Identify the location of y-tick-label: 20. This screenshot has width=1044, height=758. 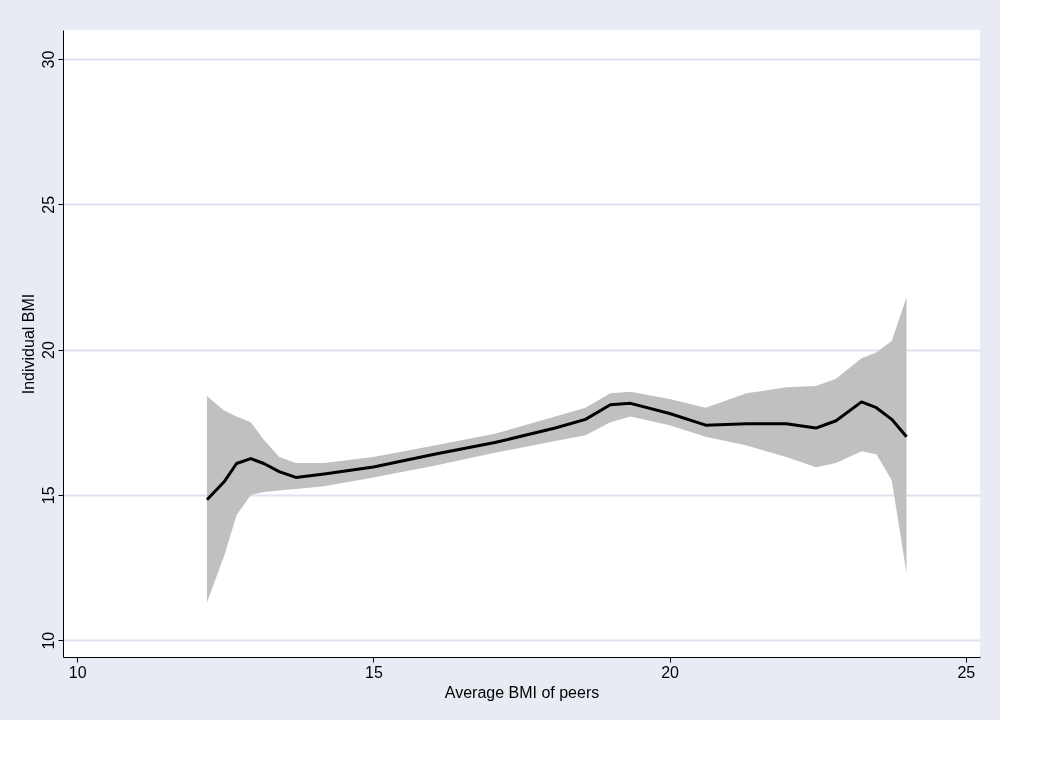
(48, 350).